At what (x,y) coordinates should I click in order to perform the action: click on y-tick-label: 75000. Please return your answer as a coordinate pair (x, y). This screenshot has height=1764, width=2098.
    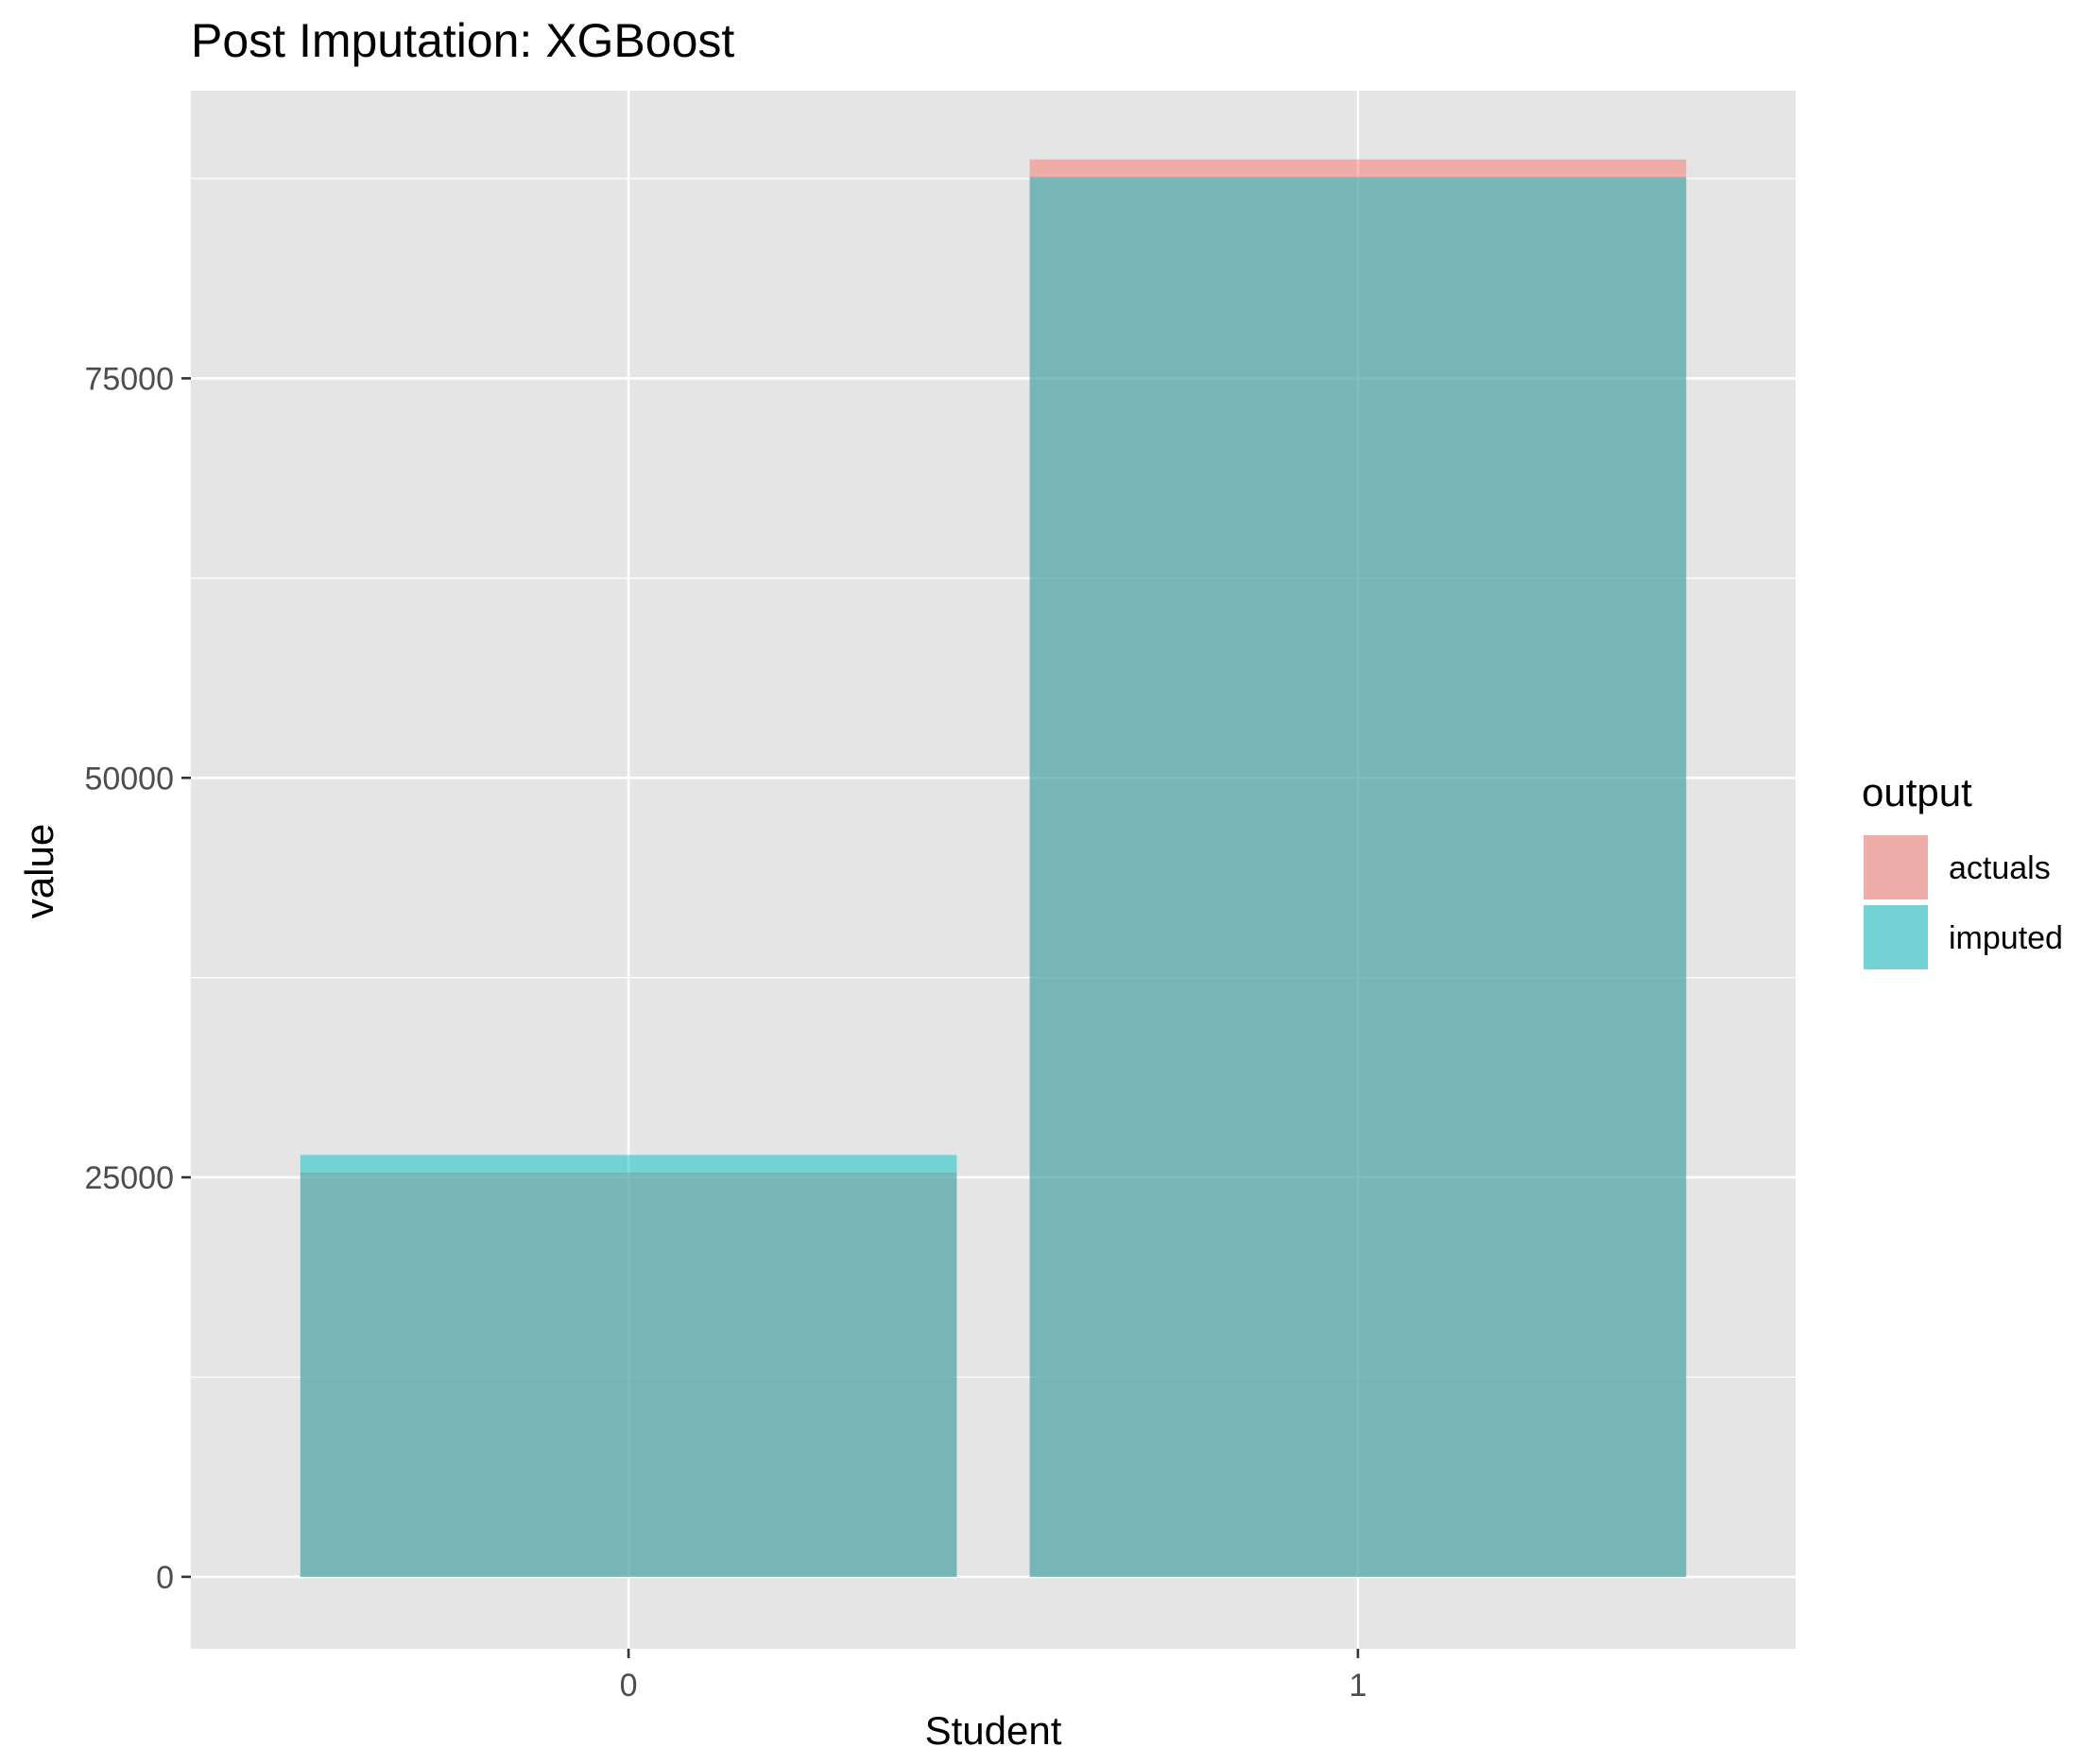
    Looking at the image, I should click on (129, 379).